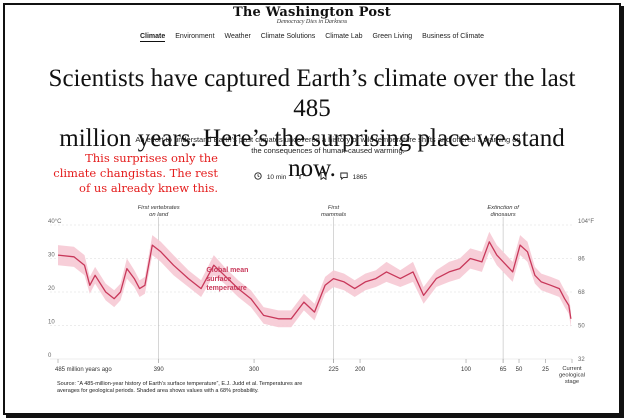 This screenshot has height=418, width=624. Describe the element at coordinates (312, 12) in the screenshot. I see `site-logo: The Washington Post` at that location.